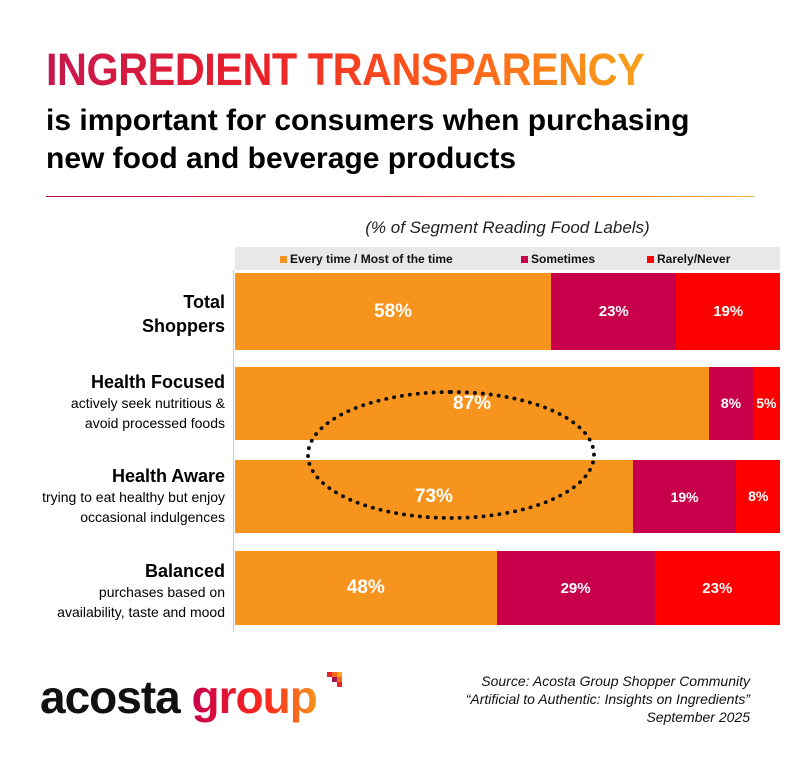  What do you see at coordinates (507, 227) in the screenshot?
I see `chart-title: (% of Segment Reading Food Labels)` at bounding box center [507, 227].